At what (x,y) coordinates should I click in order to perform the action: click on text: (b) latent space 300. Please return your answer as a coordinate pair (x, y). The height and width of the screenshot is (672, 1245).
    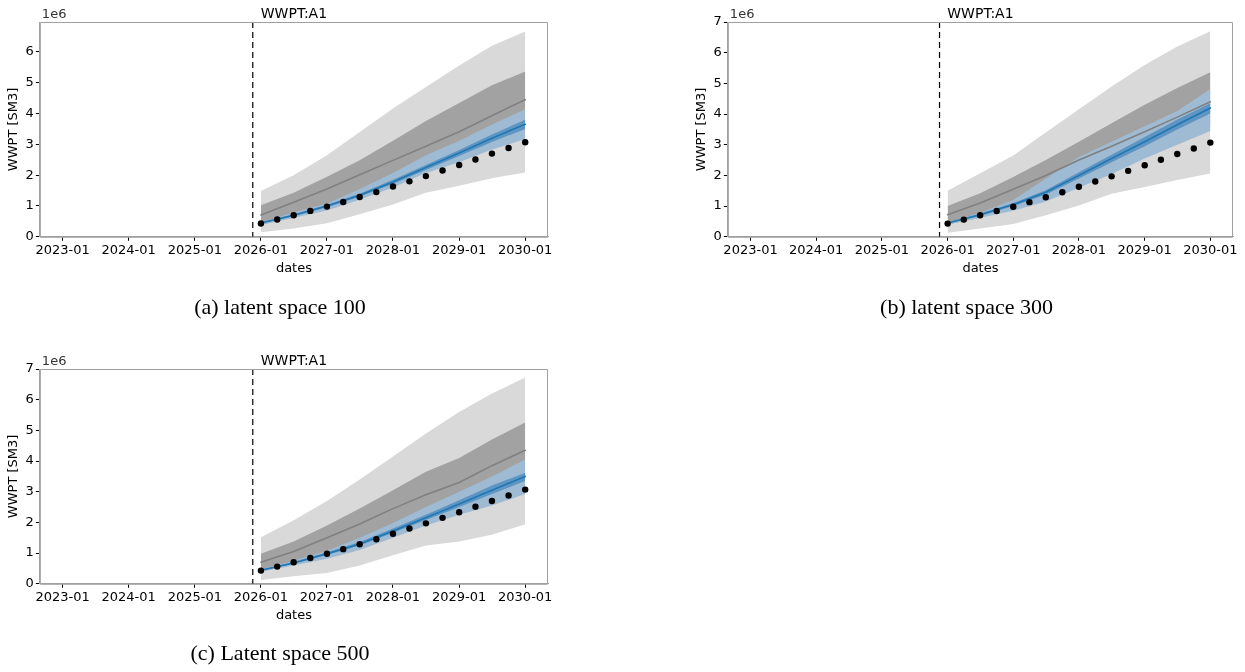
    Looking at the image, I should click on (966, 307).